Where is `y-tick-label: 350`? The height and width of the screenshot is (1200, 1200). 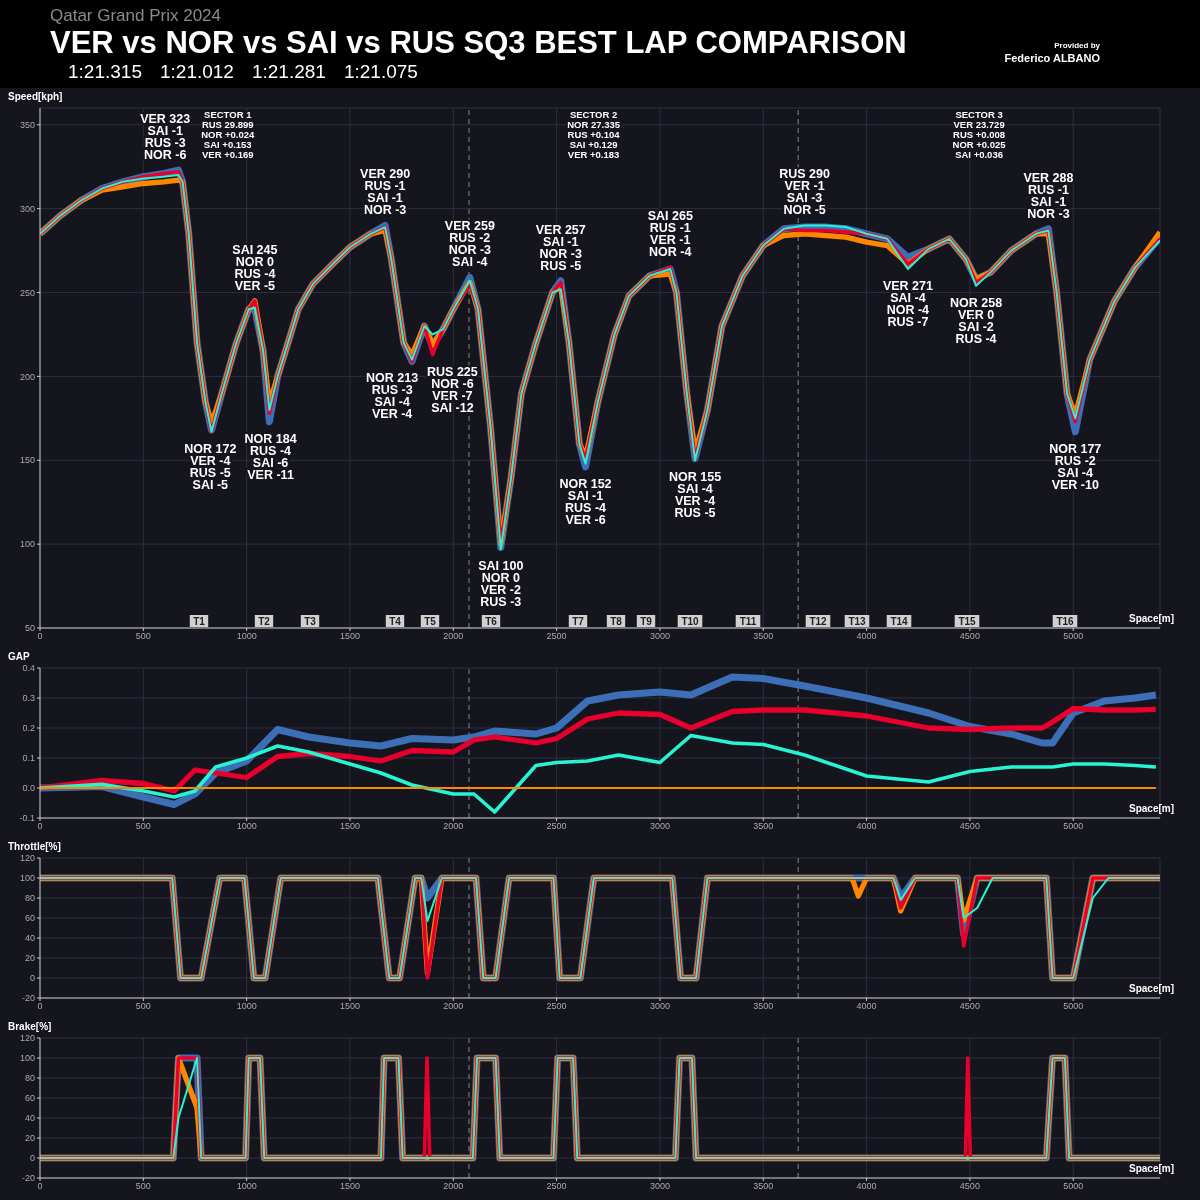
y-tick-label: 350 is located at coordinates (27, 124).